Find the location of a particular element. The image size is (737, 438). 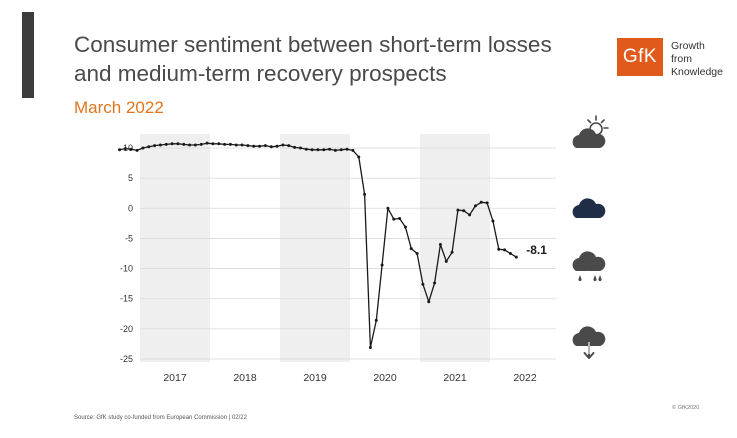

shaded-band-2019 is located at coordinates (315, 248).